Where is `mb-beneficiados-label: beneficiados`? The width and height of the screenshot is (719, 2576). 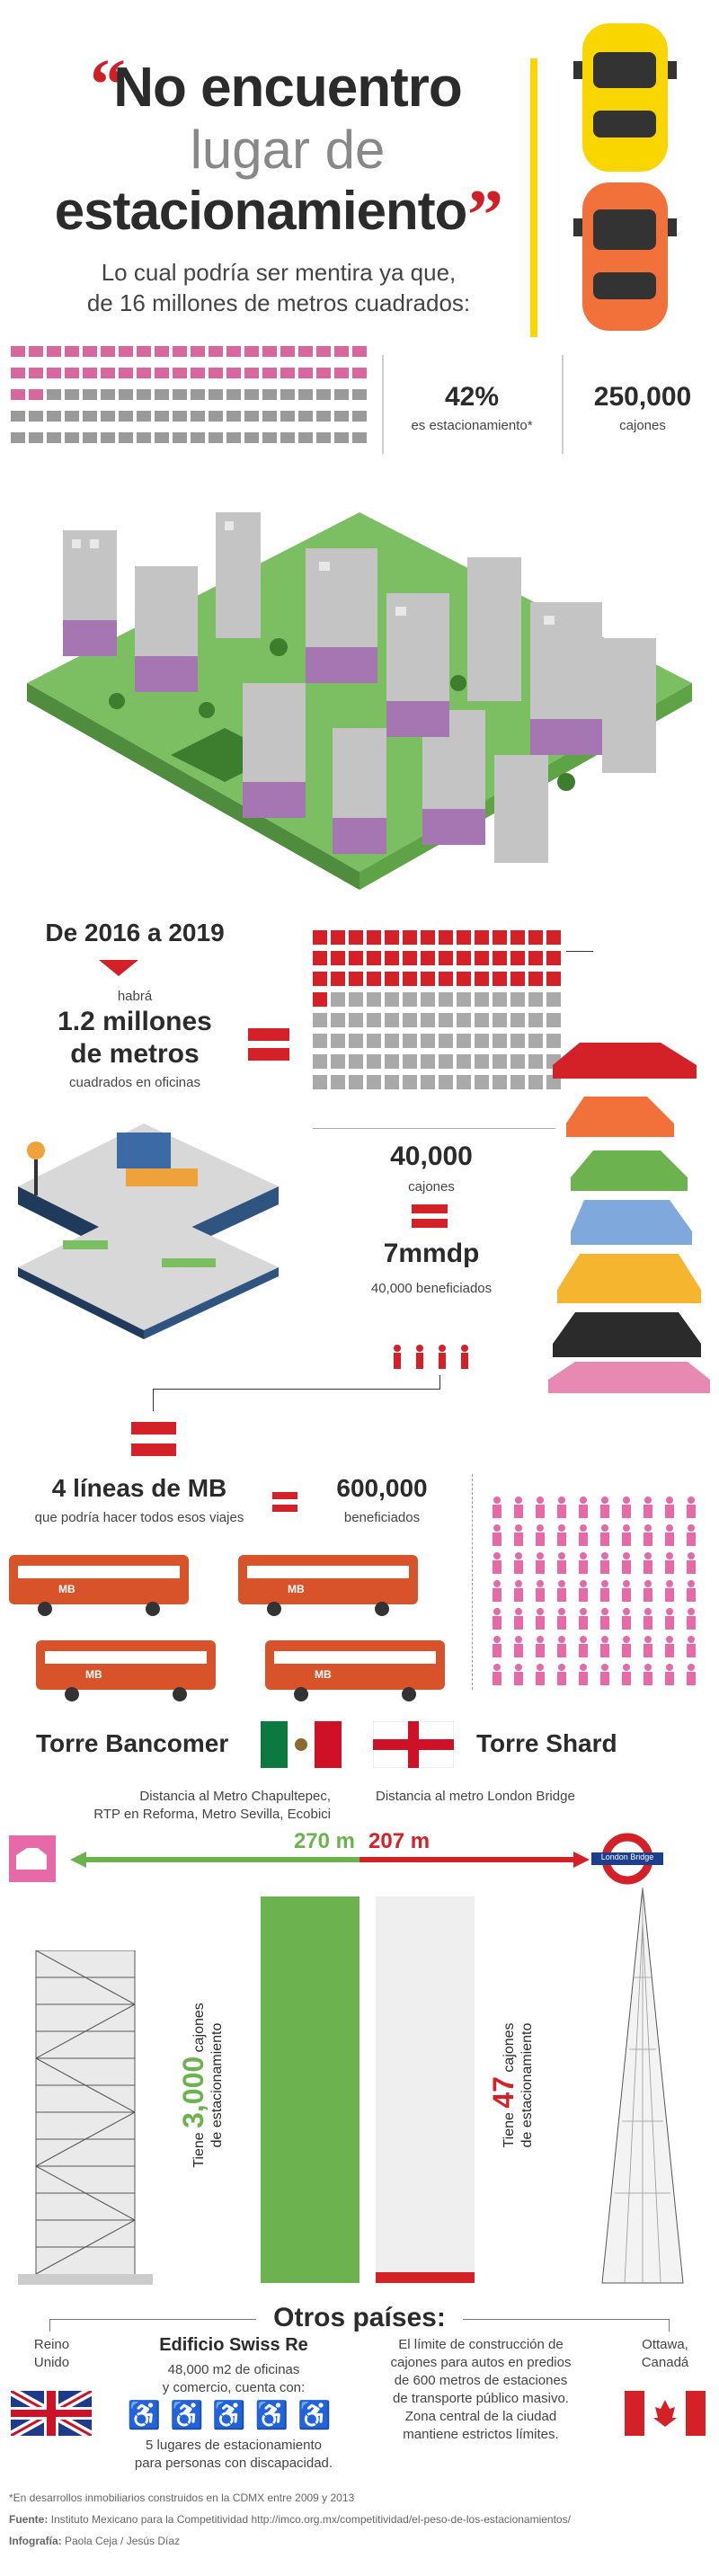 mb-beneficiados-label: beneficiados is located at coordinates (382, 1517).